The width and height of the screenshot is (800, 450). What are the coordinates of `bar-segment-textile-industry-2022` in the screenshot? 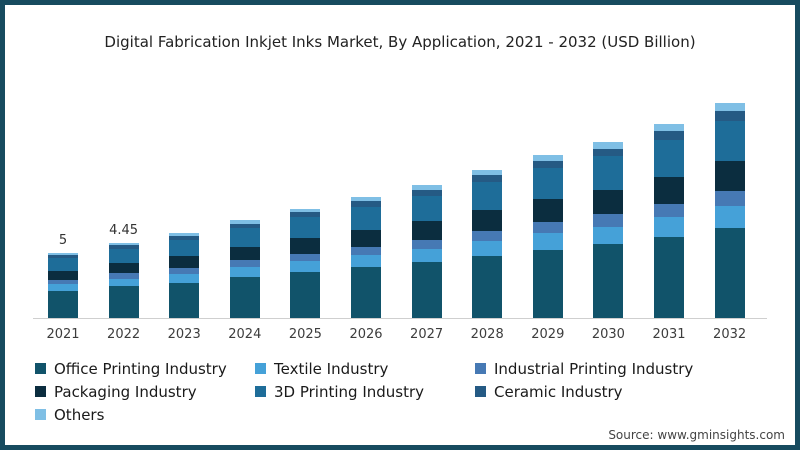 It's located at (123, 282).